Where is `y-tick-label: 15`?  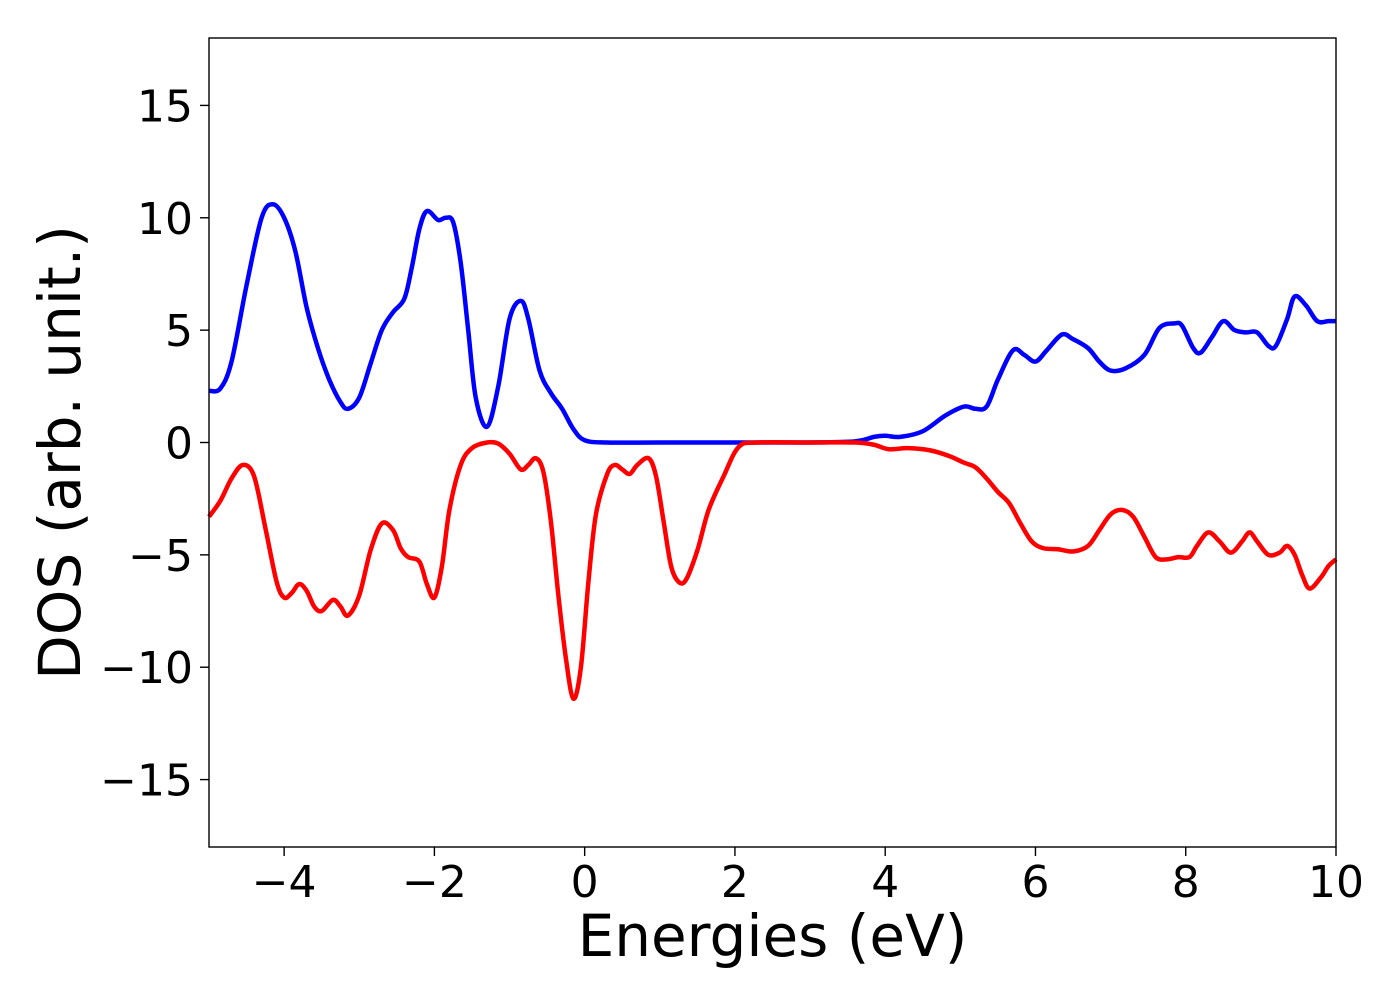 y-tick-label: 15 is located at coordinates (165, 106).